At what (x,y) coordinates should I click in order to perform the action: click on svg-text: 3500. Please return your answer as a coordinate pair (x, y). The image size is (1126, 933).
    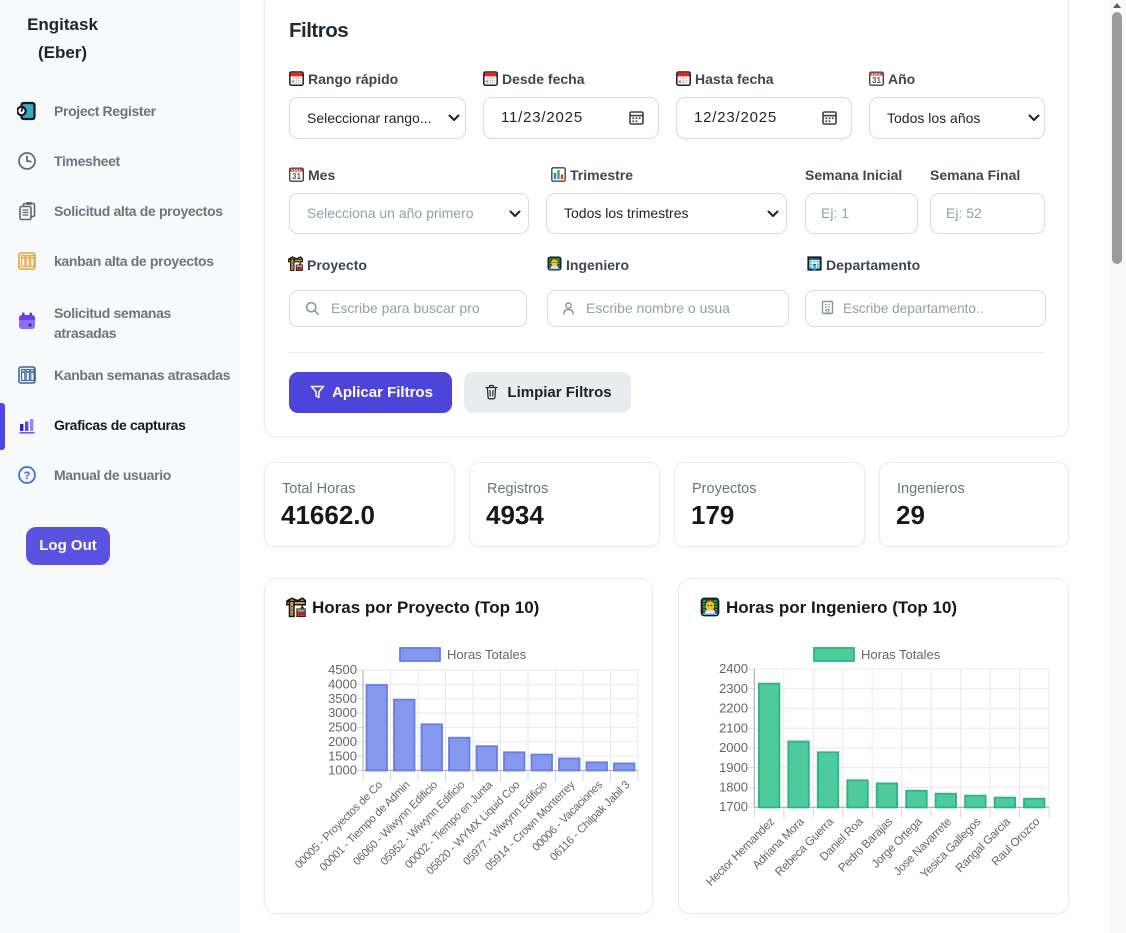
    Looking at the image, I should click on (342, 698).